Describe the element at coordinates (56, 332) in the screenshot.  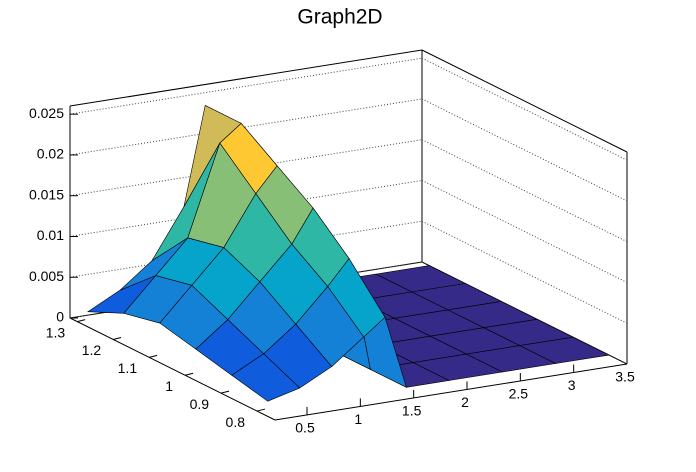
I see `y-tick-label: 1.3` at that location.